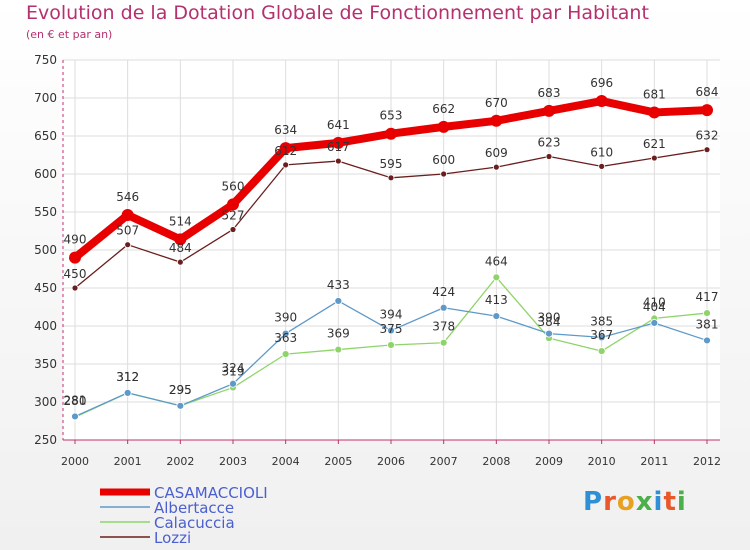  Describe the element at coordinates (338, 125) in the screenshot. I see `data-label-casamaccioli: 641` at that location.